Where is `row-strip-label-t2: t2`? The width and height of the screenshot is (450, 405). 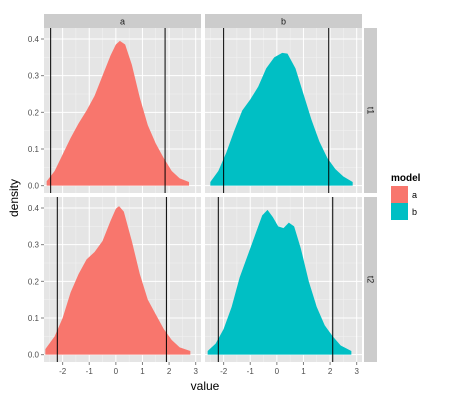
row-strip-label-t2: t2 is located at coordinates (371, 280).